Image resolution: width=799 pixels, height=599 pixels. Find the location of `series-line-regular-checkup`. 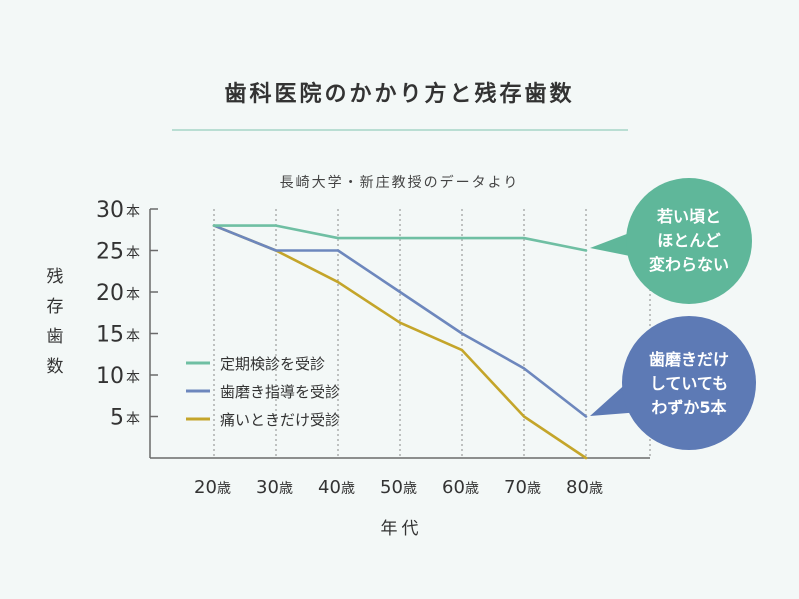

series-line-regular-checkup is located at coordinates (400, 238).